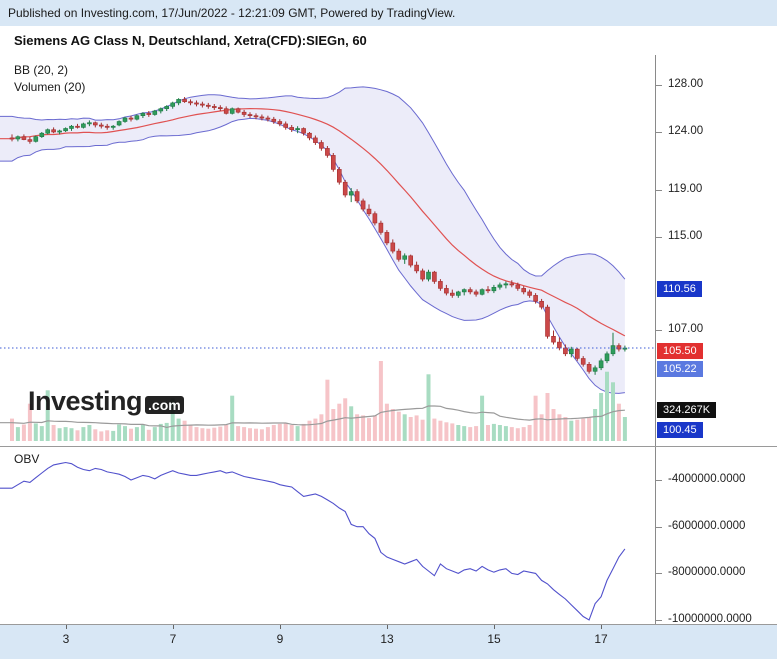 The image size is (777, 659). I want to click on watermark-text: Investing, so click(85, 401).